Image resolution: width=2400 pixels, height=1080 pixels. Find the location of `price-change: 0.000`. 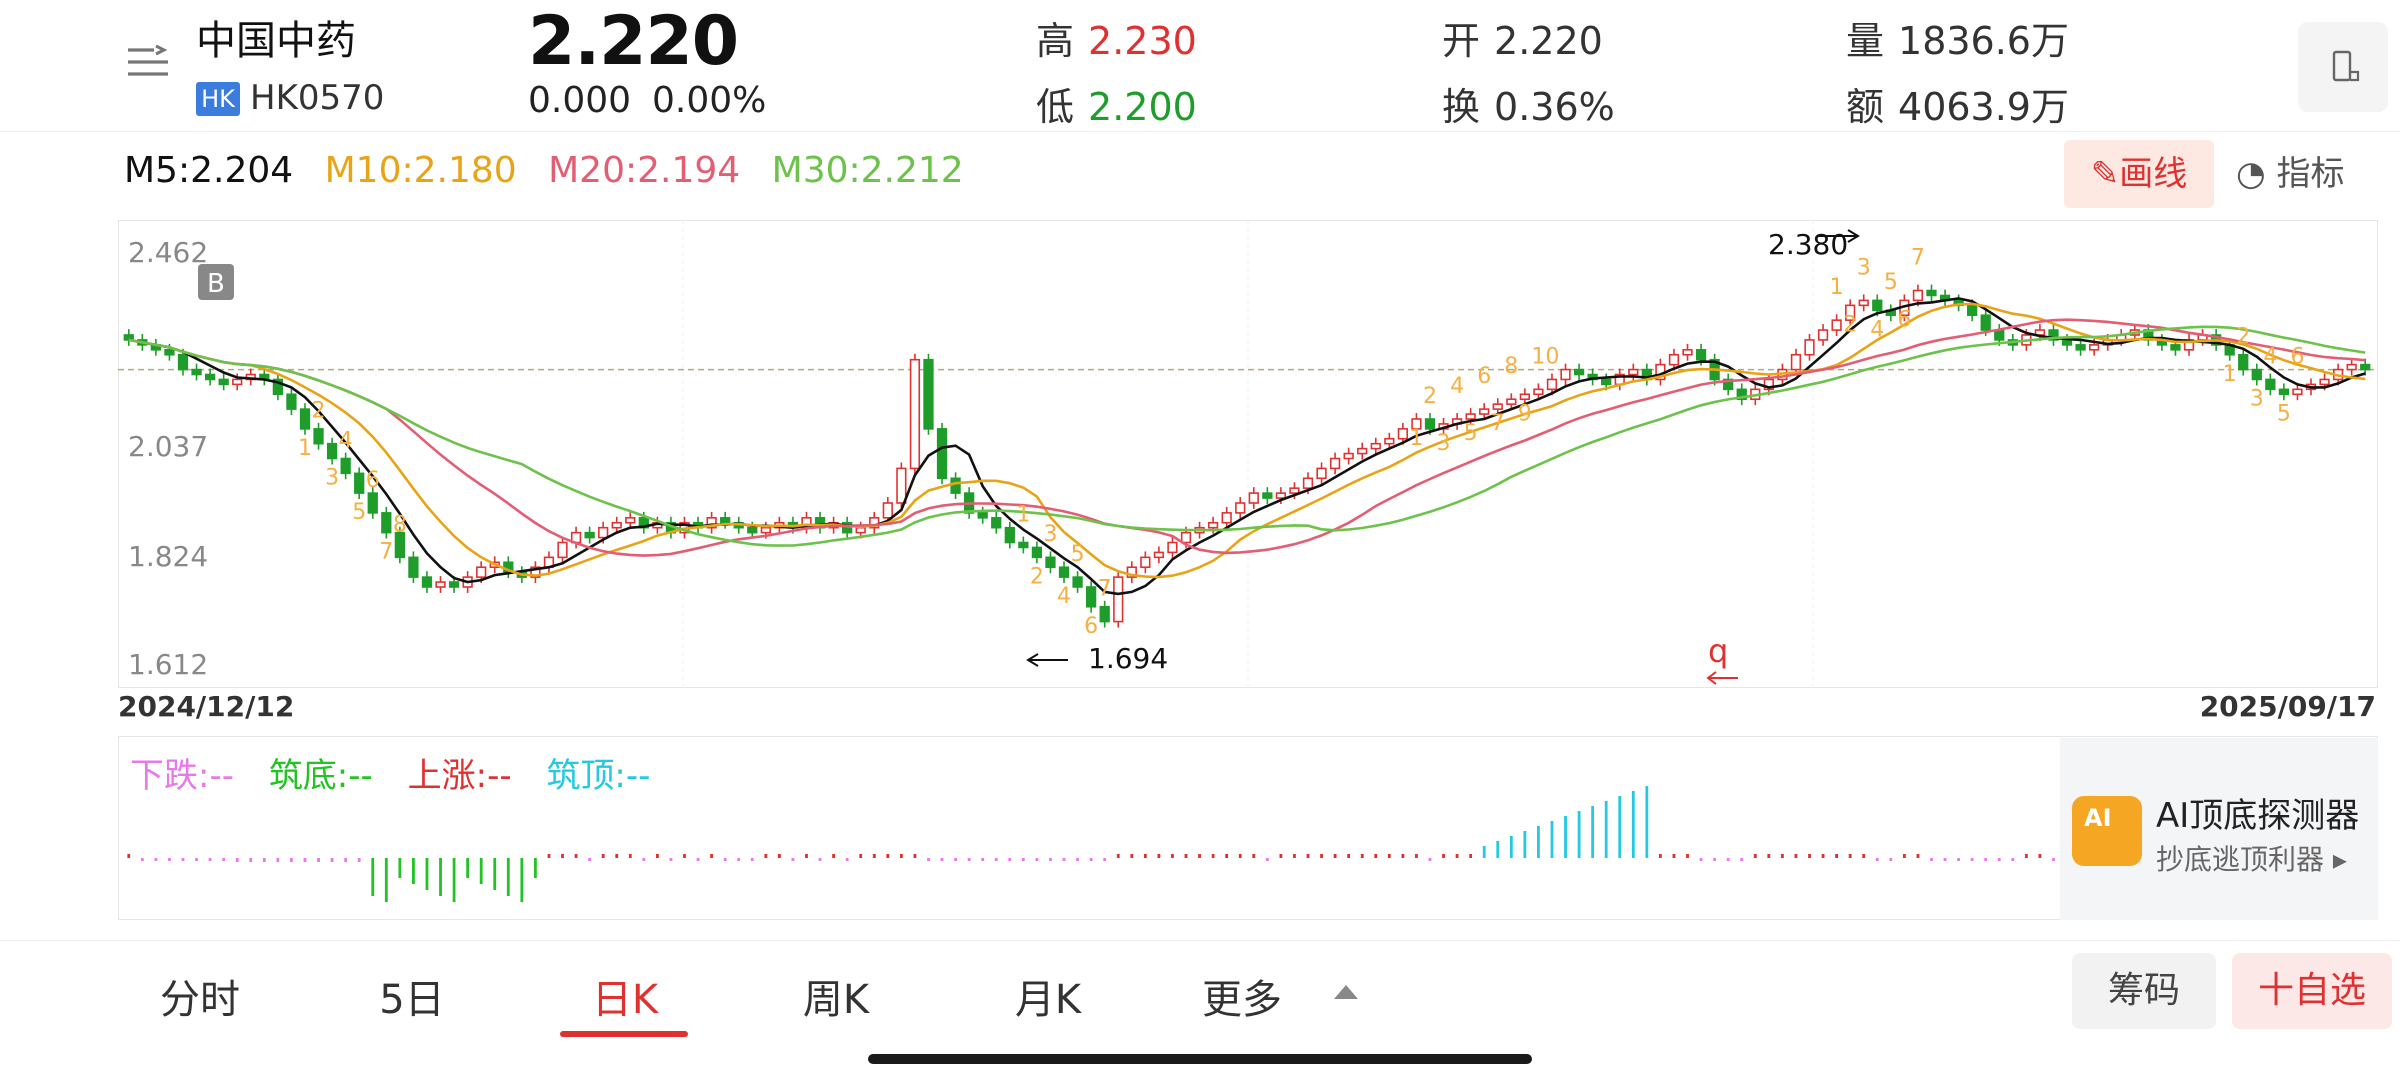

price-change: 0.000 is located at coordinates (580, 100).